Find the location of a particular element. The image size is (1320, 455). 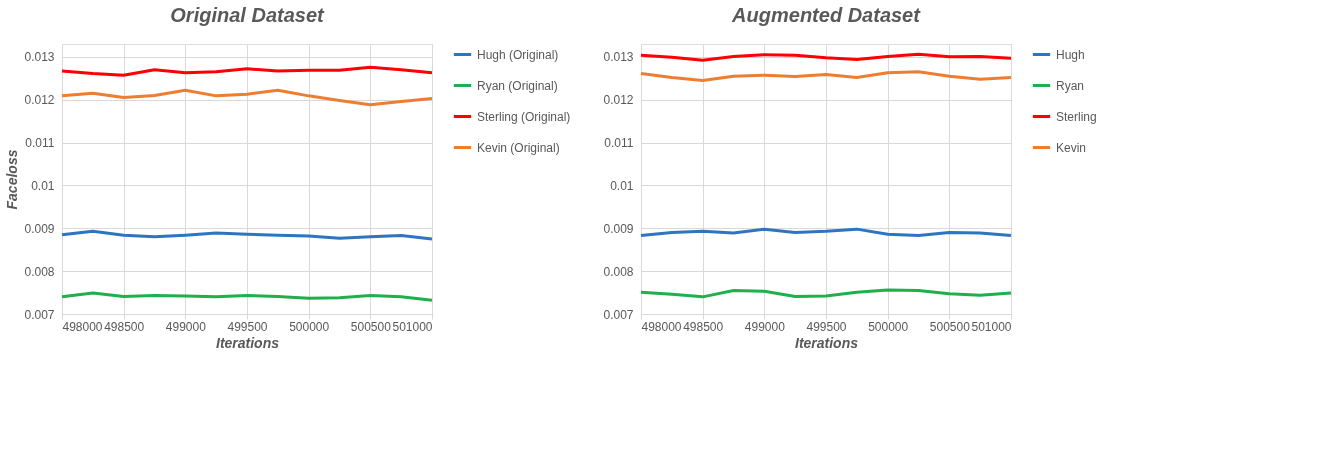

legend-label: Kevin (Original) is located at coordinates (518, 147).